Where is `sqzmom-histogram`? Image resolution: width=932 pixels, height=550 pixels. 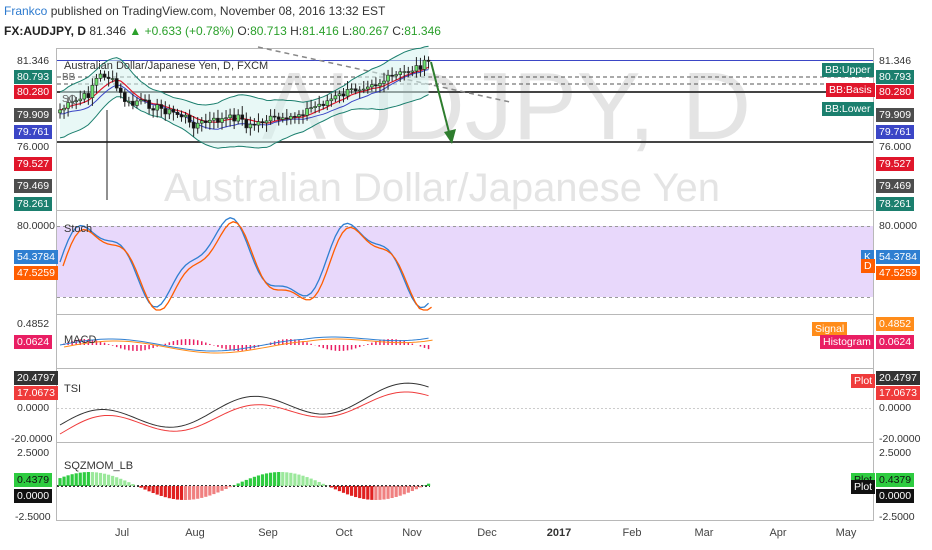 sqzmom-histogram is located at coordinates (244, 486).